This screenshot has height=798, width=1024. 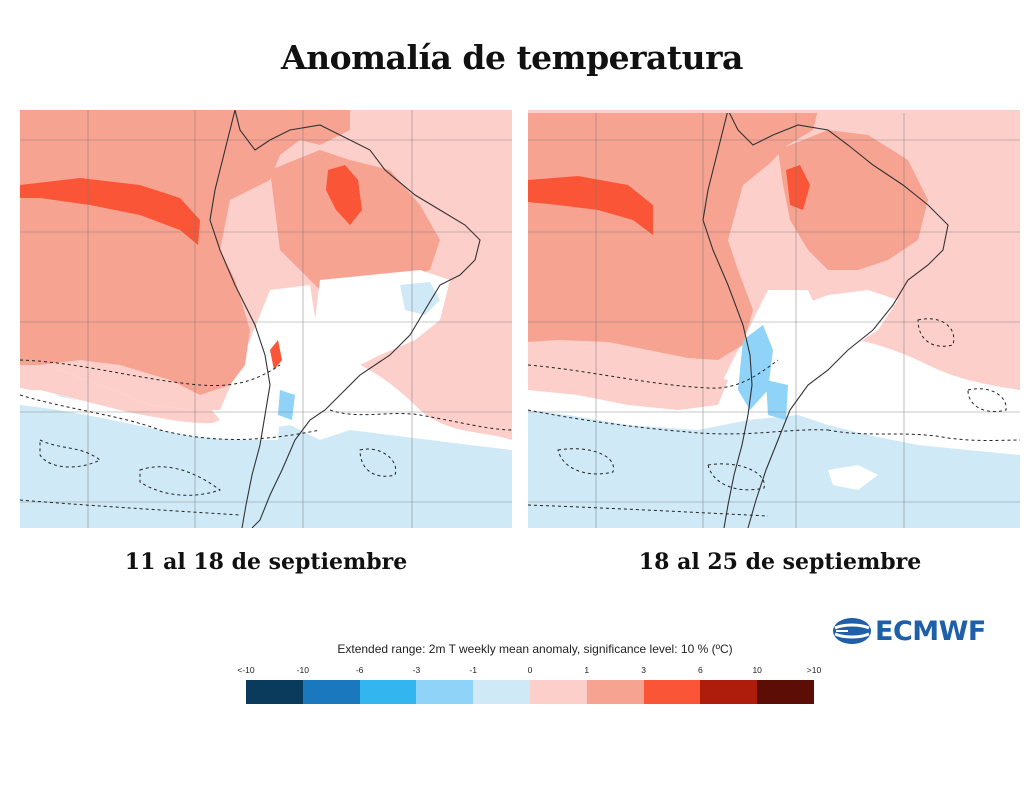 I want to click on legend-tick-label: -1, so click(x=473, y=670).